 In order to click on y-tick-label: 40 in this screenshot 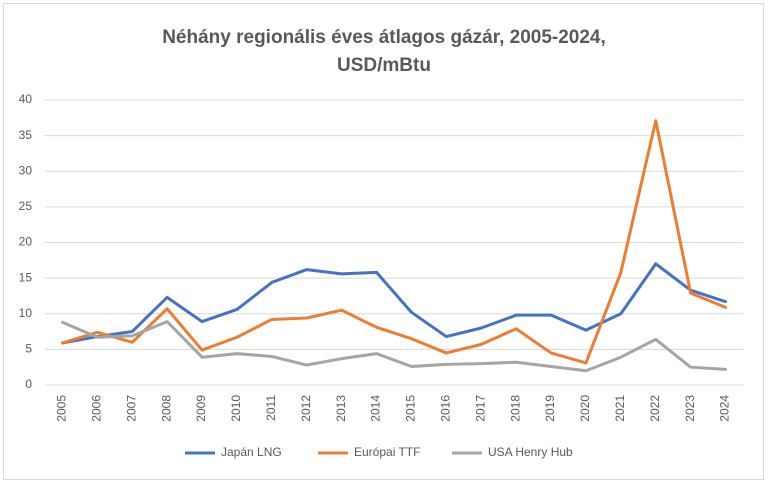, I will do `click(26, 99)`.